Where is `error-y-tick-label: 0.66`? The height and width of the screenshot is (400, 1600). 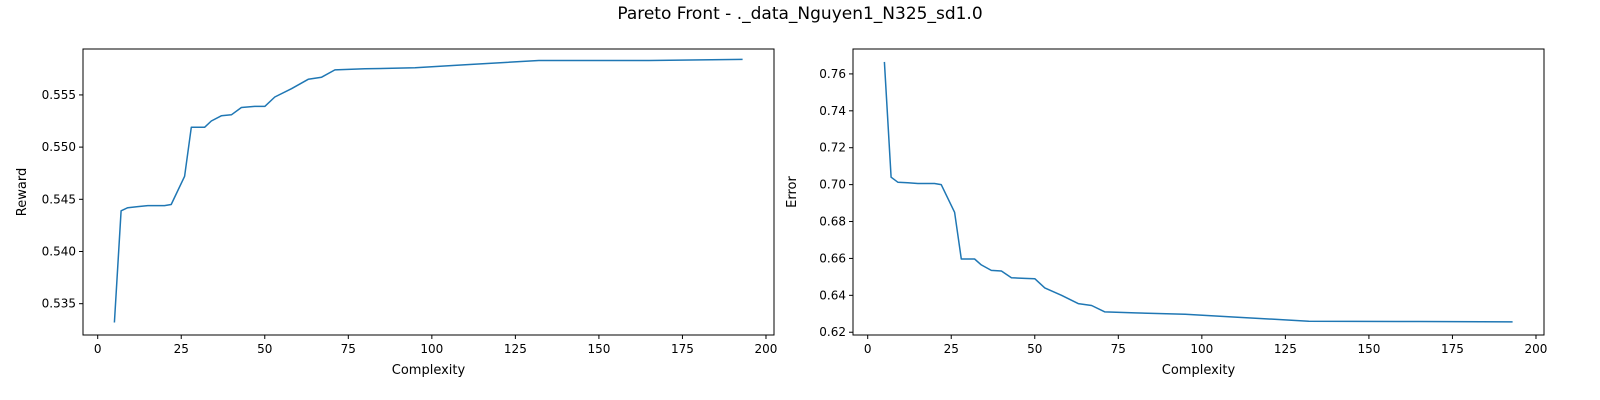
error-y-tick-label: 0.66 is located at coordinates (832, 258).